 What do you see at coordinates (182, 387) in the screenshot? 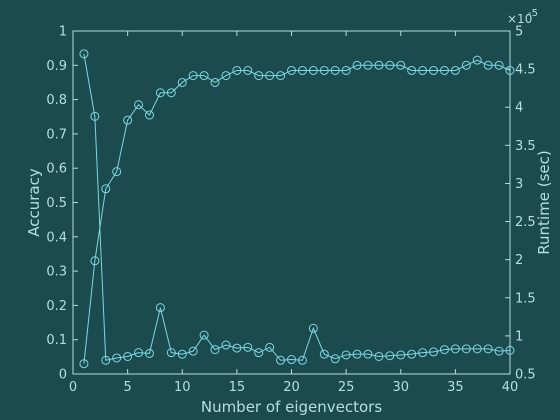
I see `x-tick-label: 10` at bounding box center [182, 387].